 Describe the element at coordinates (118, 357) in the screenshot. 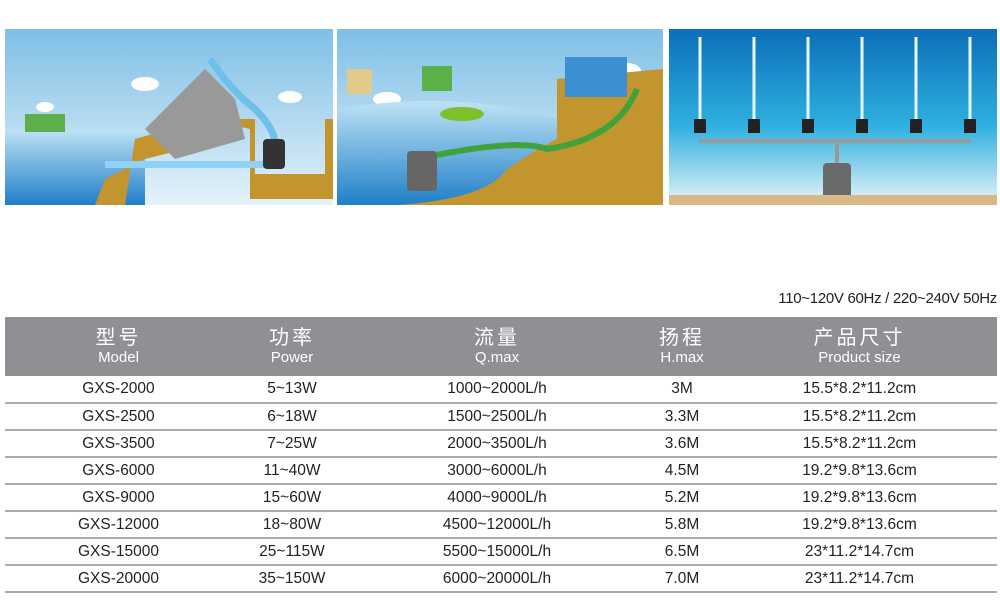

I see `header-en: Model` at that location.